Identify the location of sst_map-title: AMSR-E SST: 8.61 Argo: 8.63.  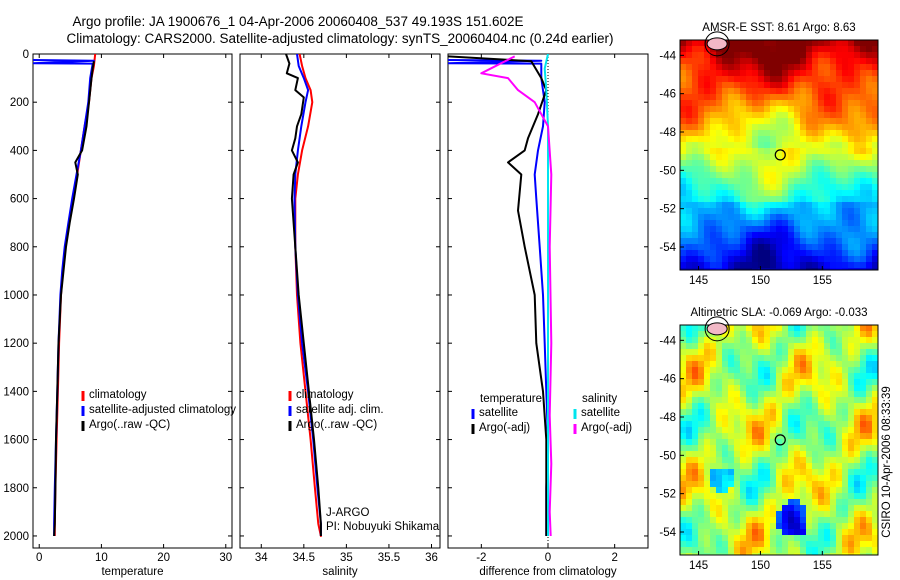
(778, 28).